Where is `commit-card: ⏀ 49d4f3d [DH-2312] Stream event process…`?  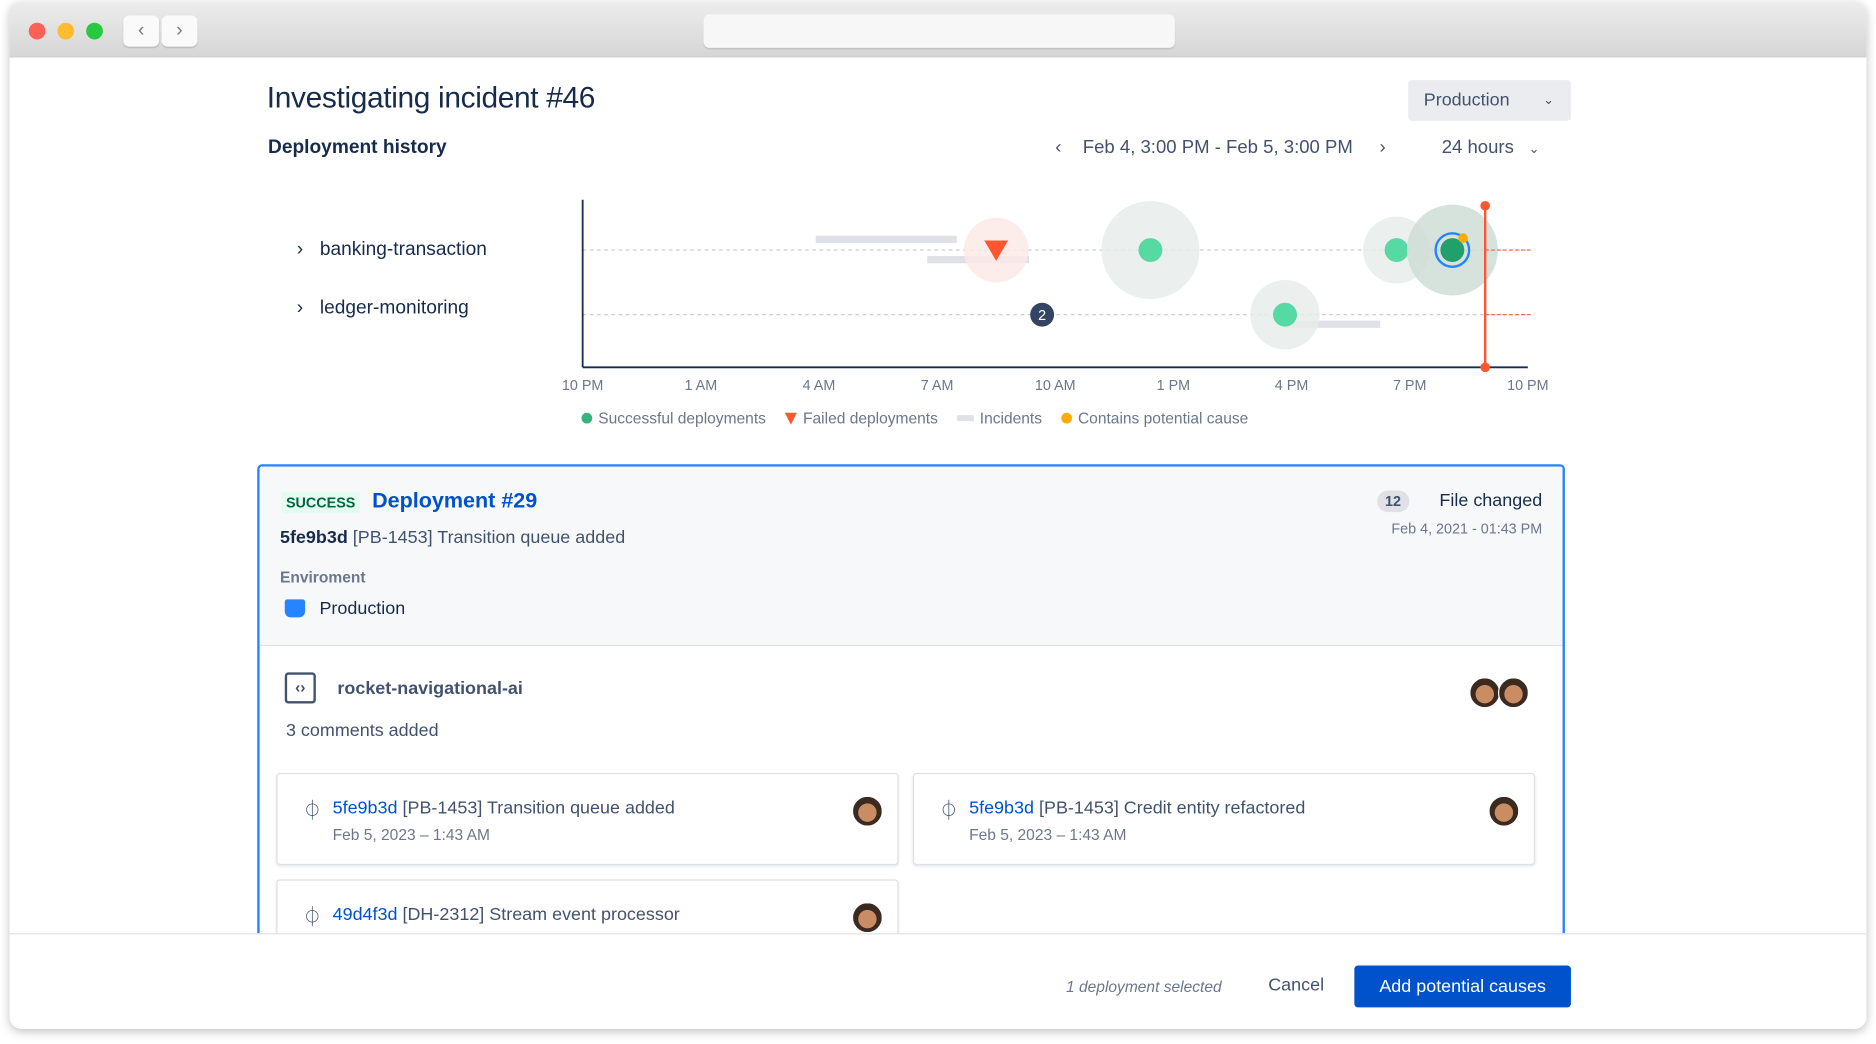
commit-card: ⏀ 49d4f3d [DH-2312] Stream event process… is located at coordinates (587, 910).